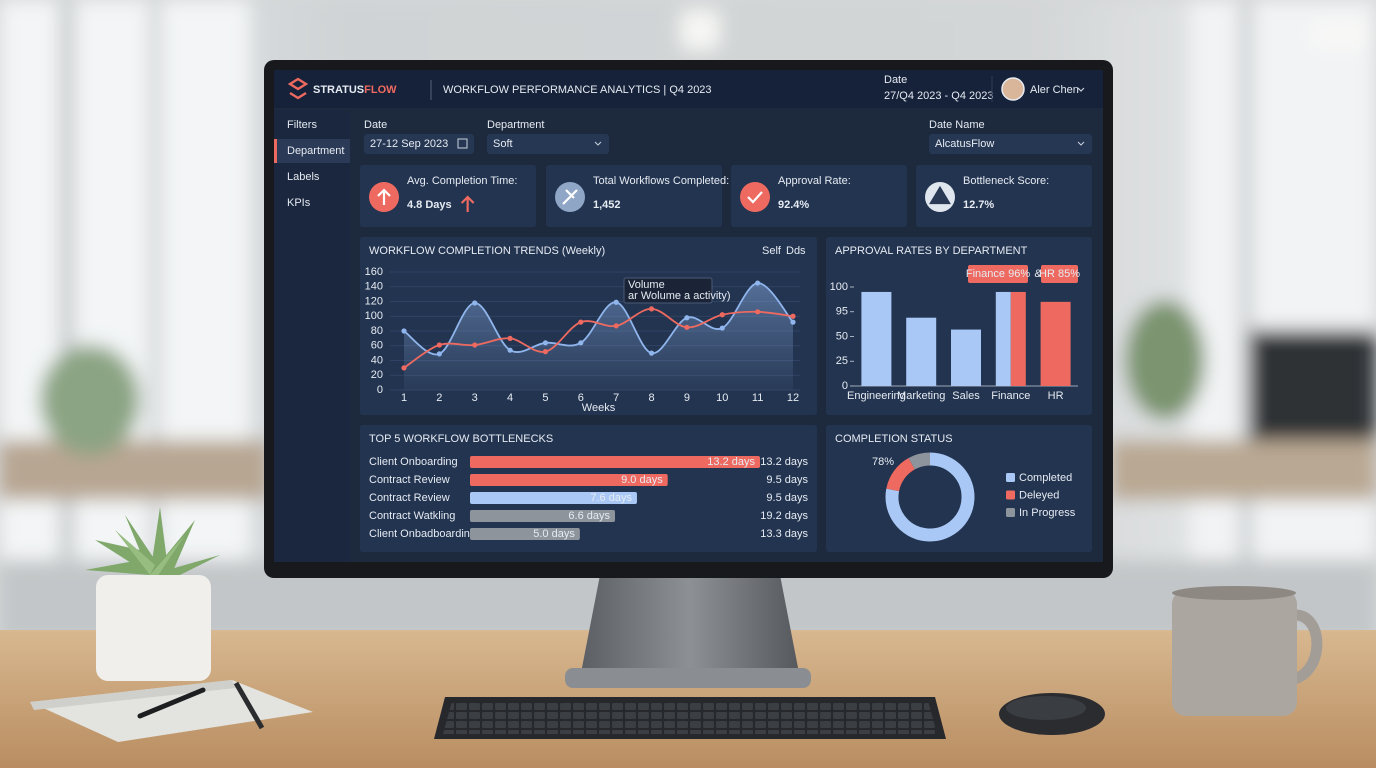 The height and width of the screenshot is (768, 1376). What do you see at coordinates (1039, 495) in the screenshot?
I see `legend-label: Deleyed` at bounding box center [1039, 495].